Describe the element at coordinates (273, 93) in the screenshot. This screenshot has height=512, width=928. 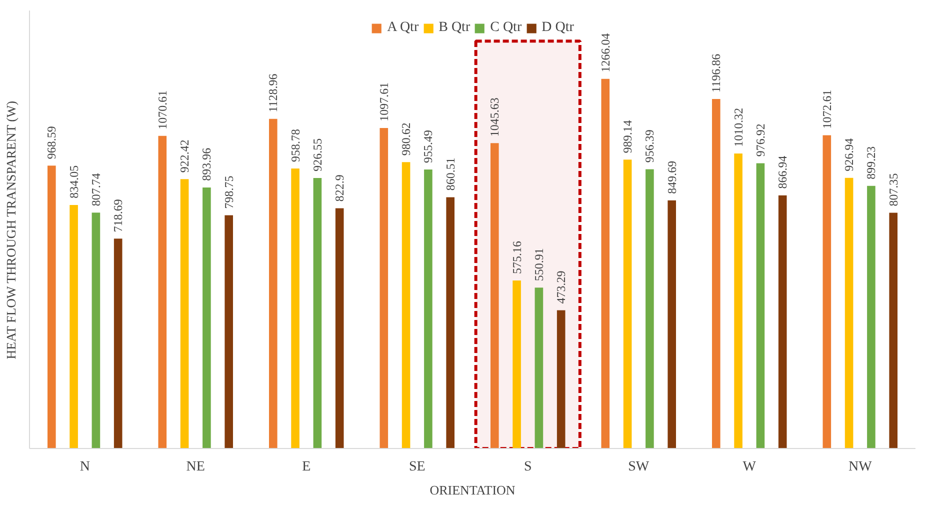
I see `data-label: 1128.96` at that location.